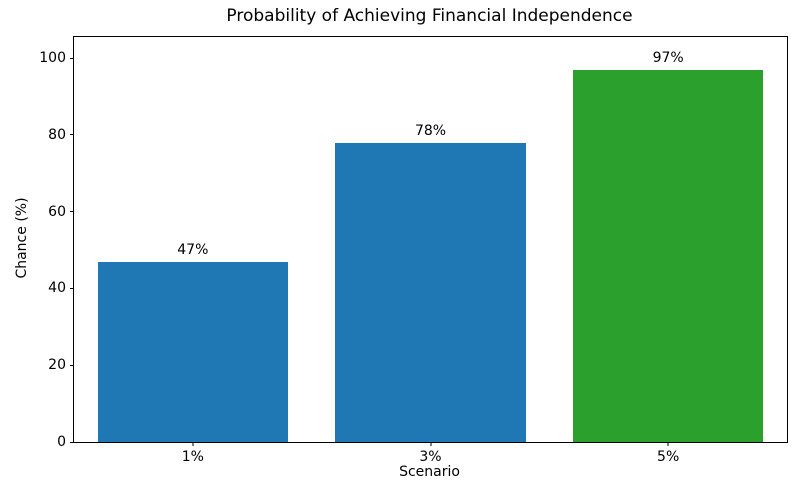 The width and height of the screenshot is (800, 500). I want to click on y-axis-tick-label: 80, so click(57, 134).